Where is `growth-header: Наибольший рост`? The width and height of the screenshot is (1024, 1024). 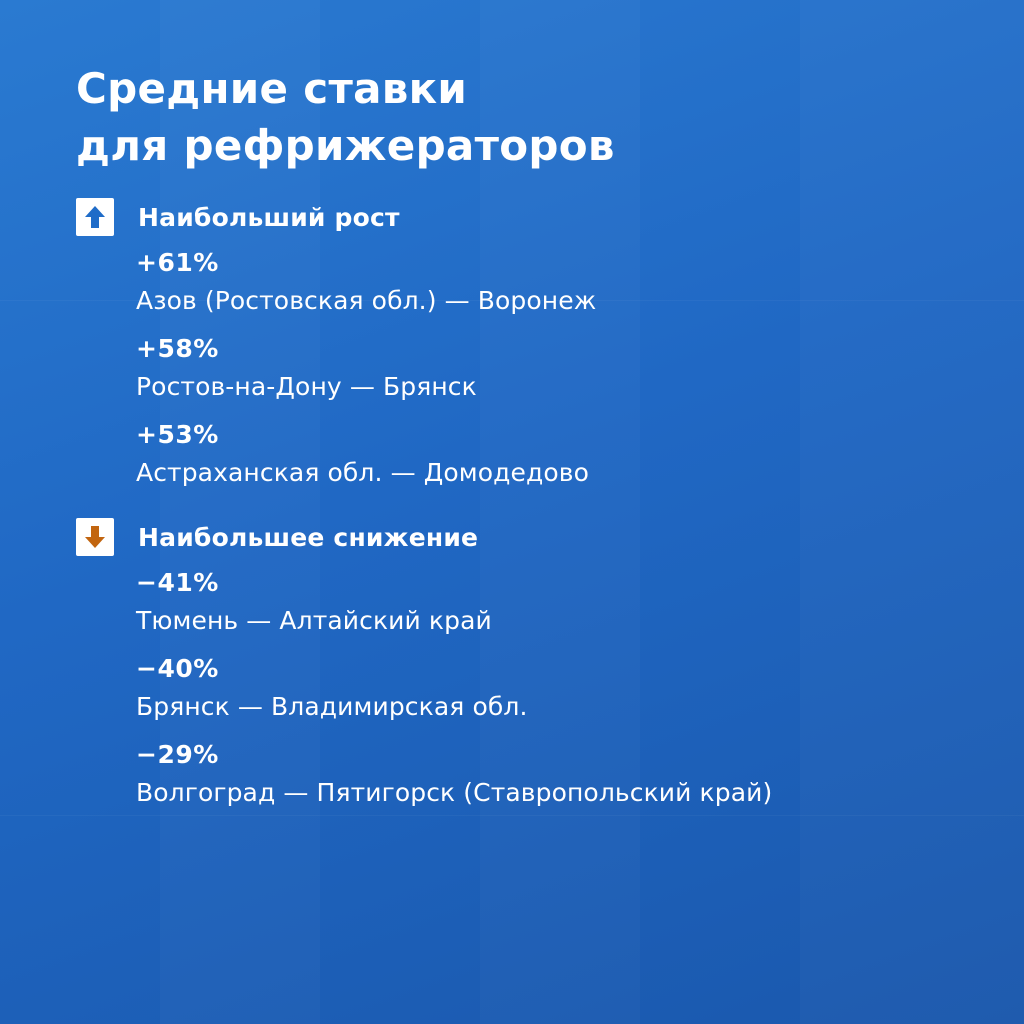
growth-header: Наибольший рост is located at coordinates (526, 217).